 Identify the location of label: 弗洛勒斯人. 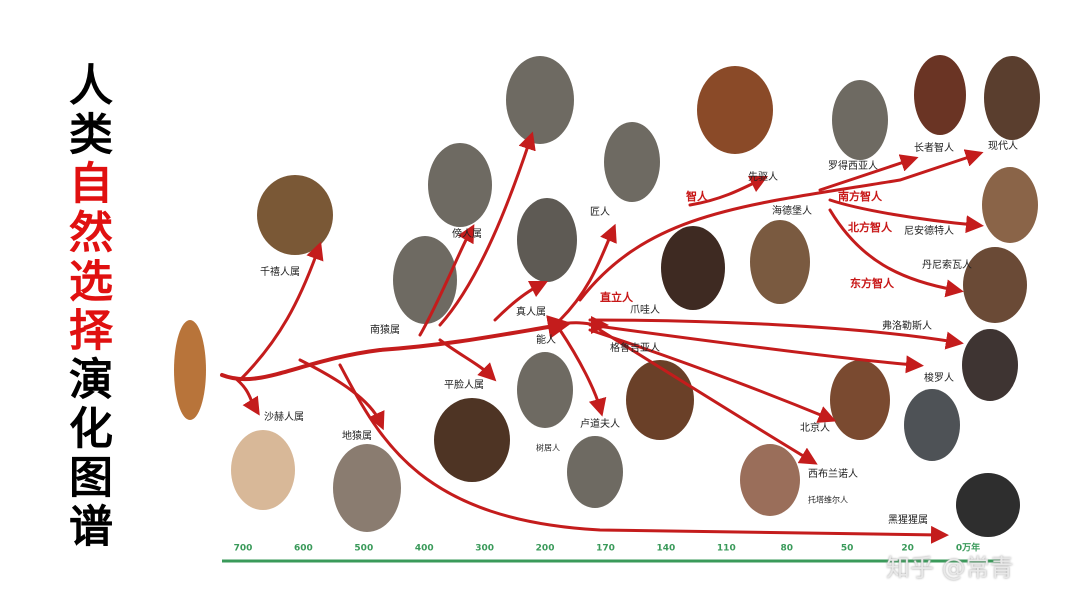
(907, 325).